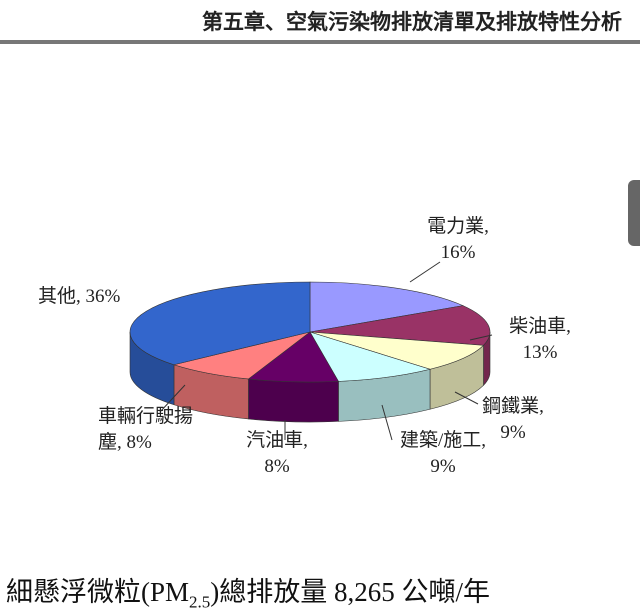 The width and height of the screenshot is (640, 616). I want to click on slice-label: 汽油車, 8%, so click(277, 454).